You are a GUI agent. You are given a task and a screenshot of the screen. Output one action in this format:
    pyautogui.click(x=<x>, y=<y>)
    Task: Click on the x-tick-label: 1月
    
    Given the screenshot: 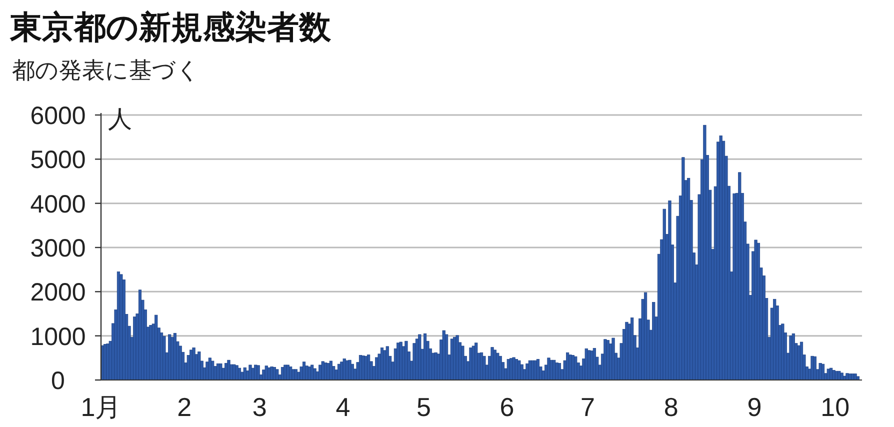 What is the action you would take?
    pyautogui.click(x=101, y=407)
    